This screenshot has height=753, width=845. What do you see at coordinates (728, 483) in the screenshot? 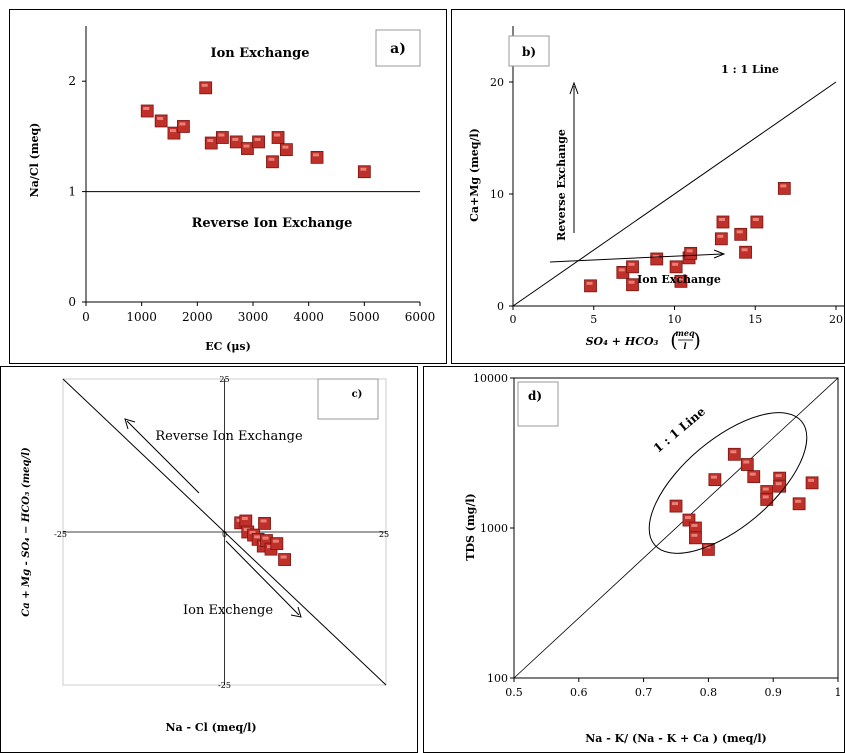
I see `cluster-ellipse-d` at bounding box center [728, 483].